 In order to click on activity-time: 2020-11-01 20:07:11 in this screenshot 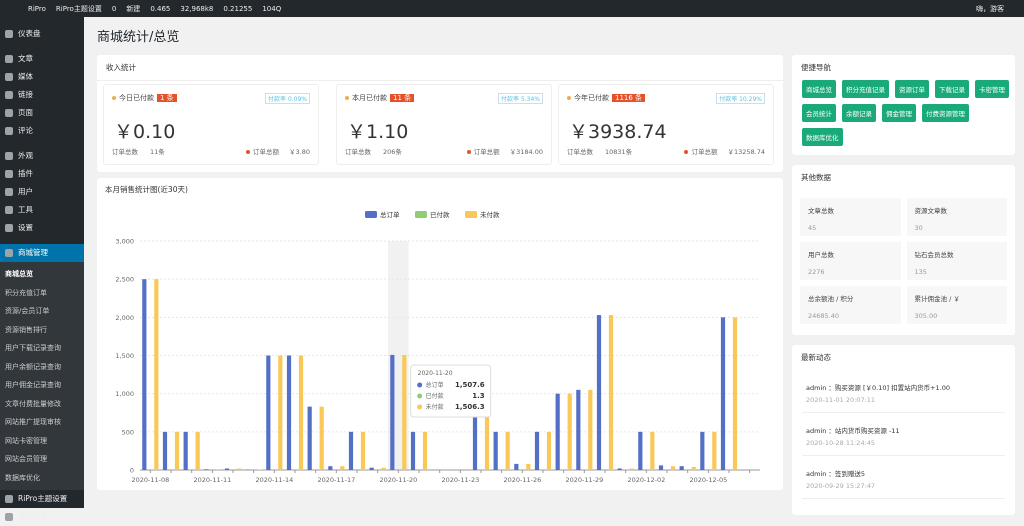, I will do `click(903, 400)`.